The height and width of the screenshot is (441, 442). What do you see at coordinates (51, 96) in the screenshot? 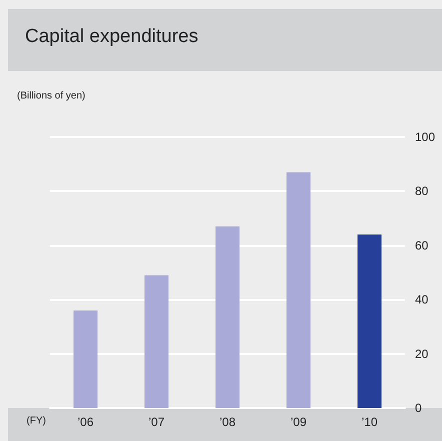
I see `y-axis-title: (Billions of yen)` at bounding box center [51, 96].